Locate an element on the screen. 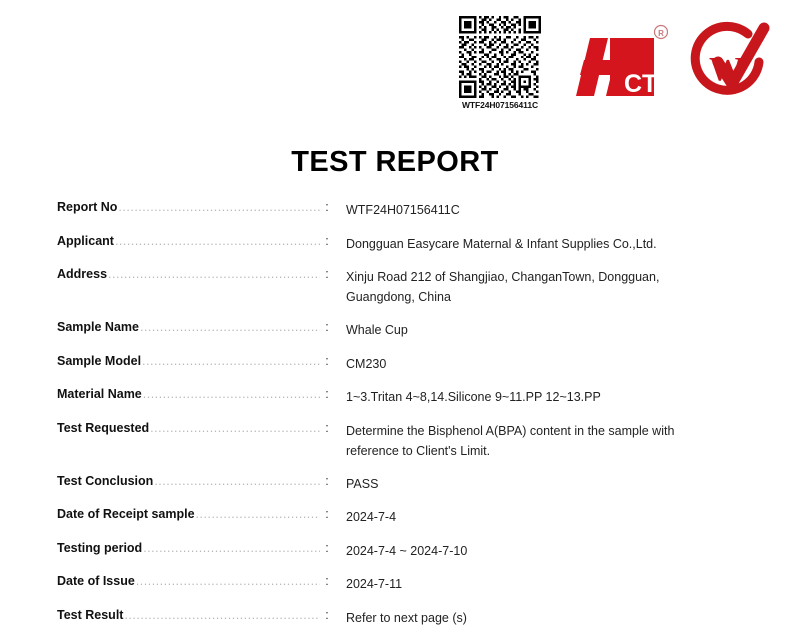 This screenshot has height=641, width=790. field-label-group: Address is located at coordinates (188, 274).